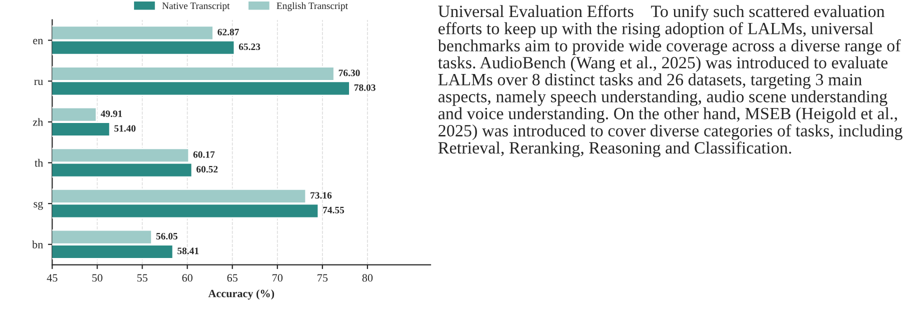 This screenshot has width=916, height=331. Describe the element at coordinates (39, 162) in the screenshot. I see `y-tick-label: th` at that location.